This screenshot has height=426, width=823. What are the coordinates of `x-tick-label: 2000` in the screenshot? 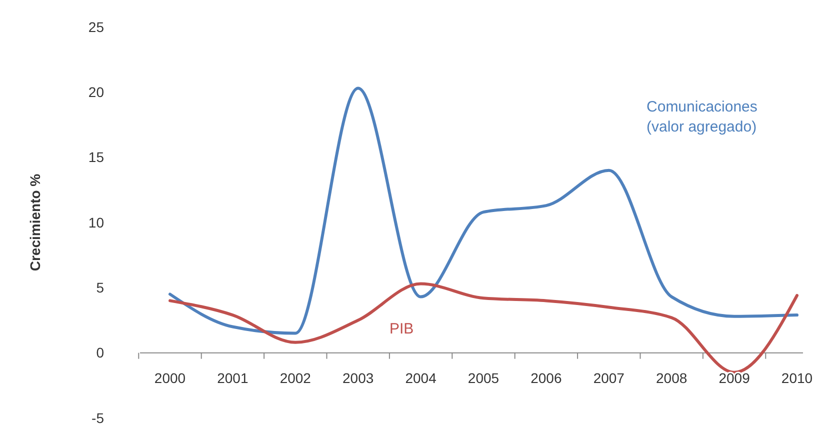 It's located at (170, 378).